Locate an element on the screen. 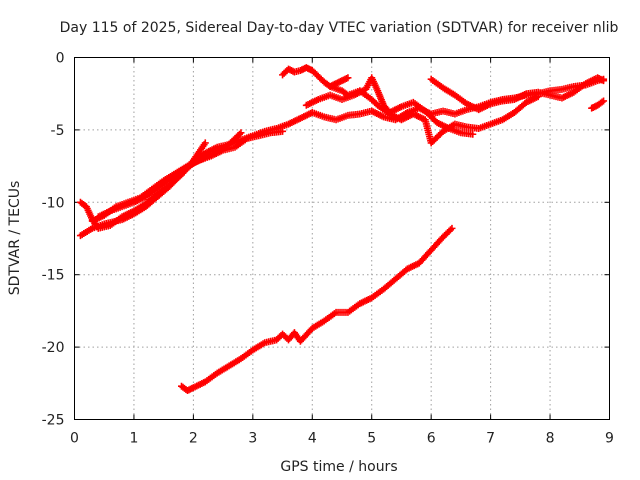  y-tick-label: 0 is located at coordinates (60, 59).